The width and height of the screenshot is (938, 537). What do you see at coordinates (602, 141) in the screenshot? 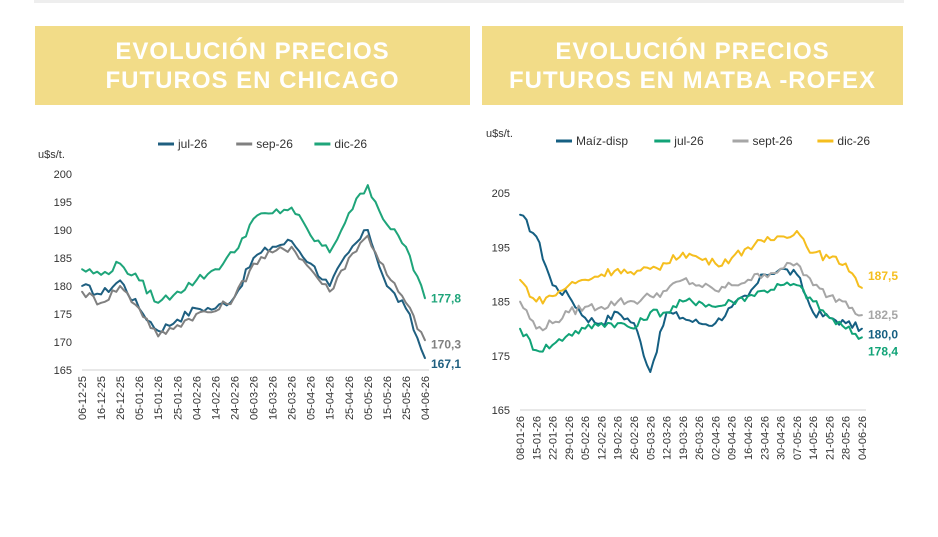
I see `matba-legend-label: Maíz-disp` at bounding box center [602, 141].